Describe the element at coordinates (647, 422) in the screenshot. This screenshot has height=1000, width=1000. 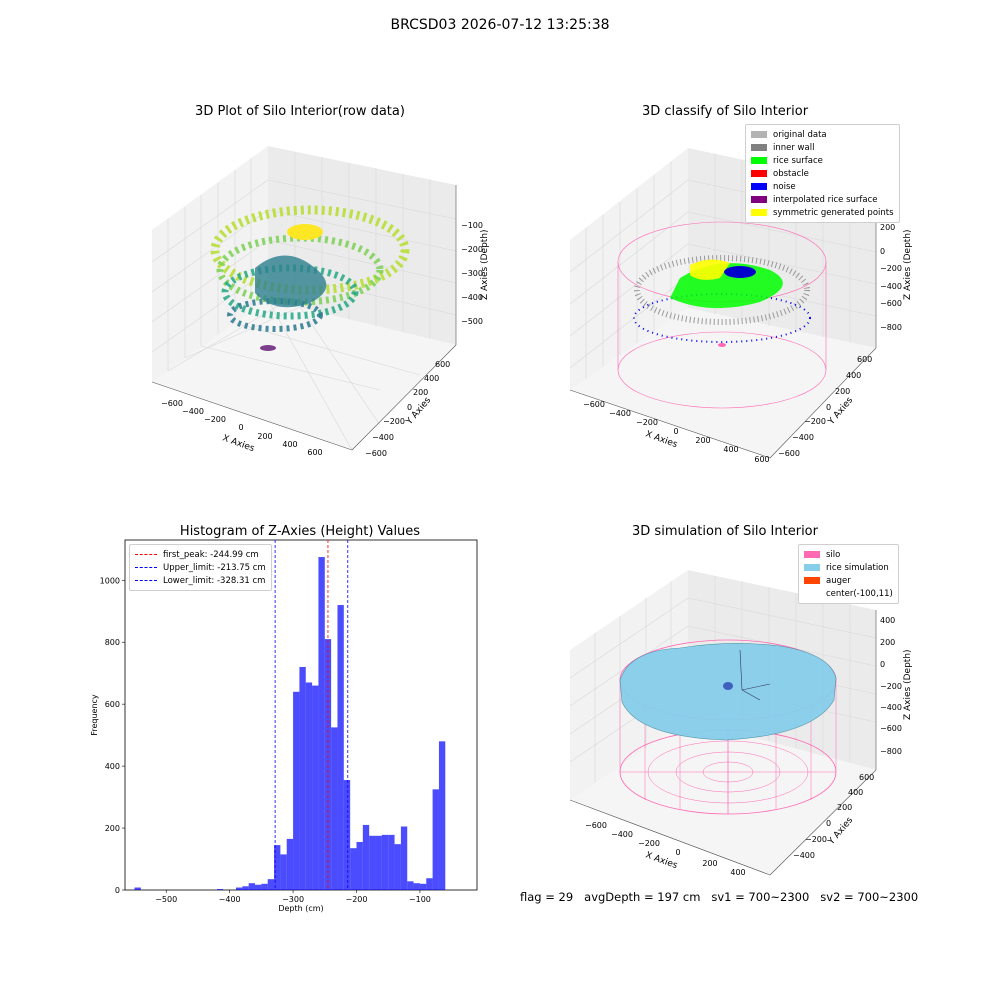
I see `p2-x-tick: −200` at that location.